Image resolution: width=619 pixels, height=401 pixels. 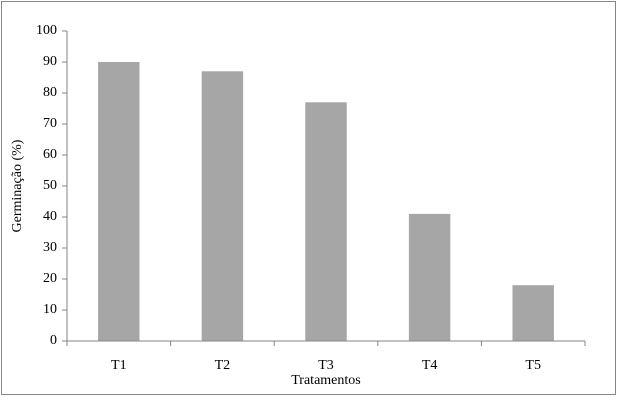 What do you see at coordinates (533, 365) in the screenshot?
I see `x-tick-label: T5` at bounding box center [533, 365].